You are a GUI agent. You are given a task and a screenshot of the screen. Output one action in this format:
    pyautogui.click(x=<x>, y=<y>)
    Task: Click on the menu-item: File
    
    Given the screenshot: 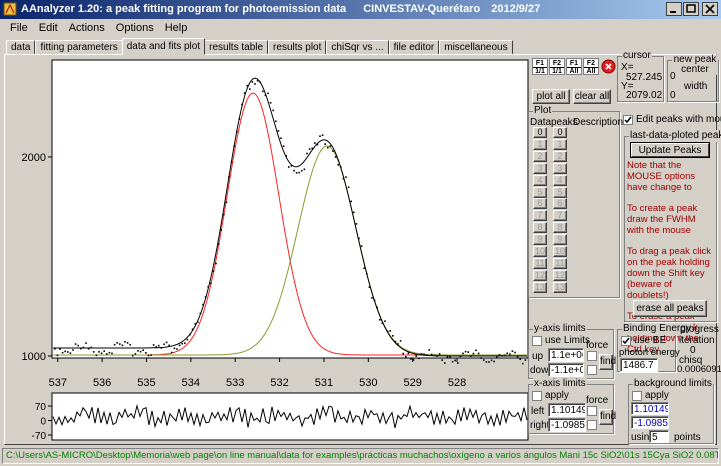 What is the action you would take?
    pyautogui.click(x=19, y=28)
    